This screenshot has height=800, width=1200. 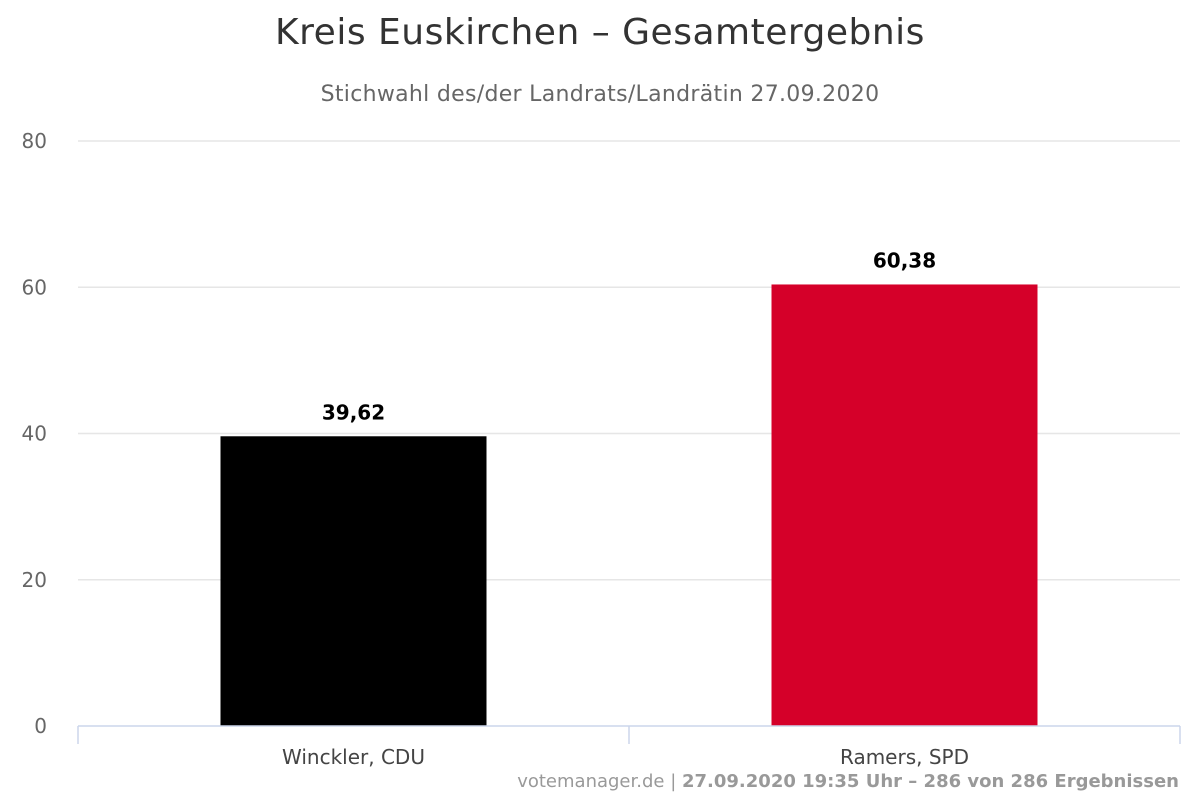 What do you see at coordinates (629, 336) in the screenshot?
I see `data-labels: 39,62 60,38` at bounding box center [629, 336].